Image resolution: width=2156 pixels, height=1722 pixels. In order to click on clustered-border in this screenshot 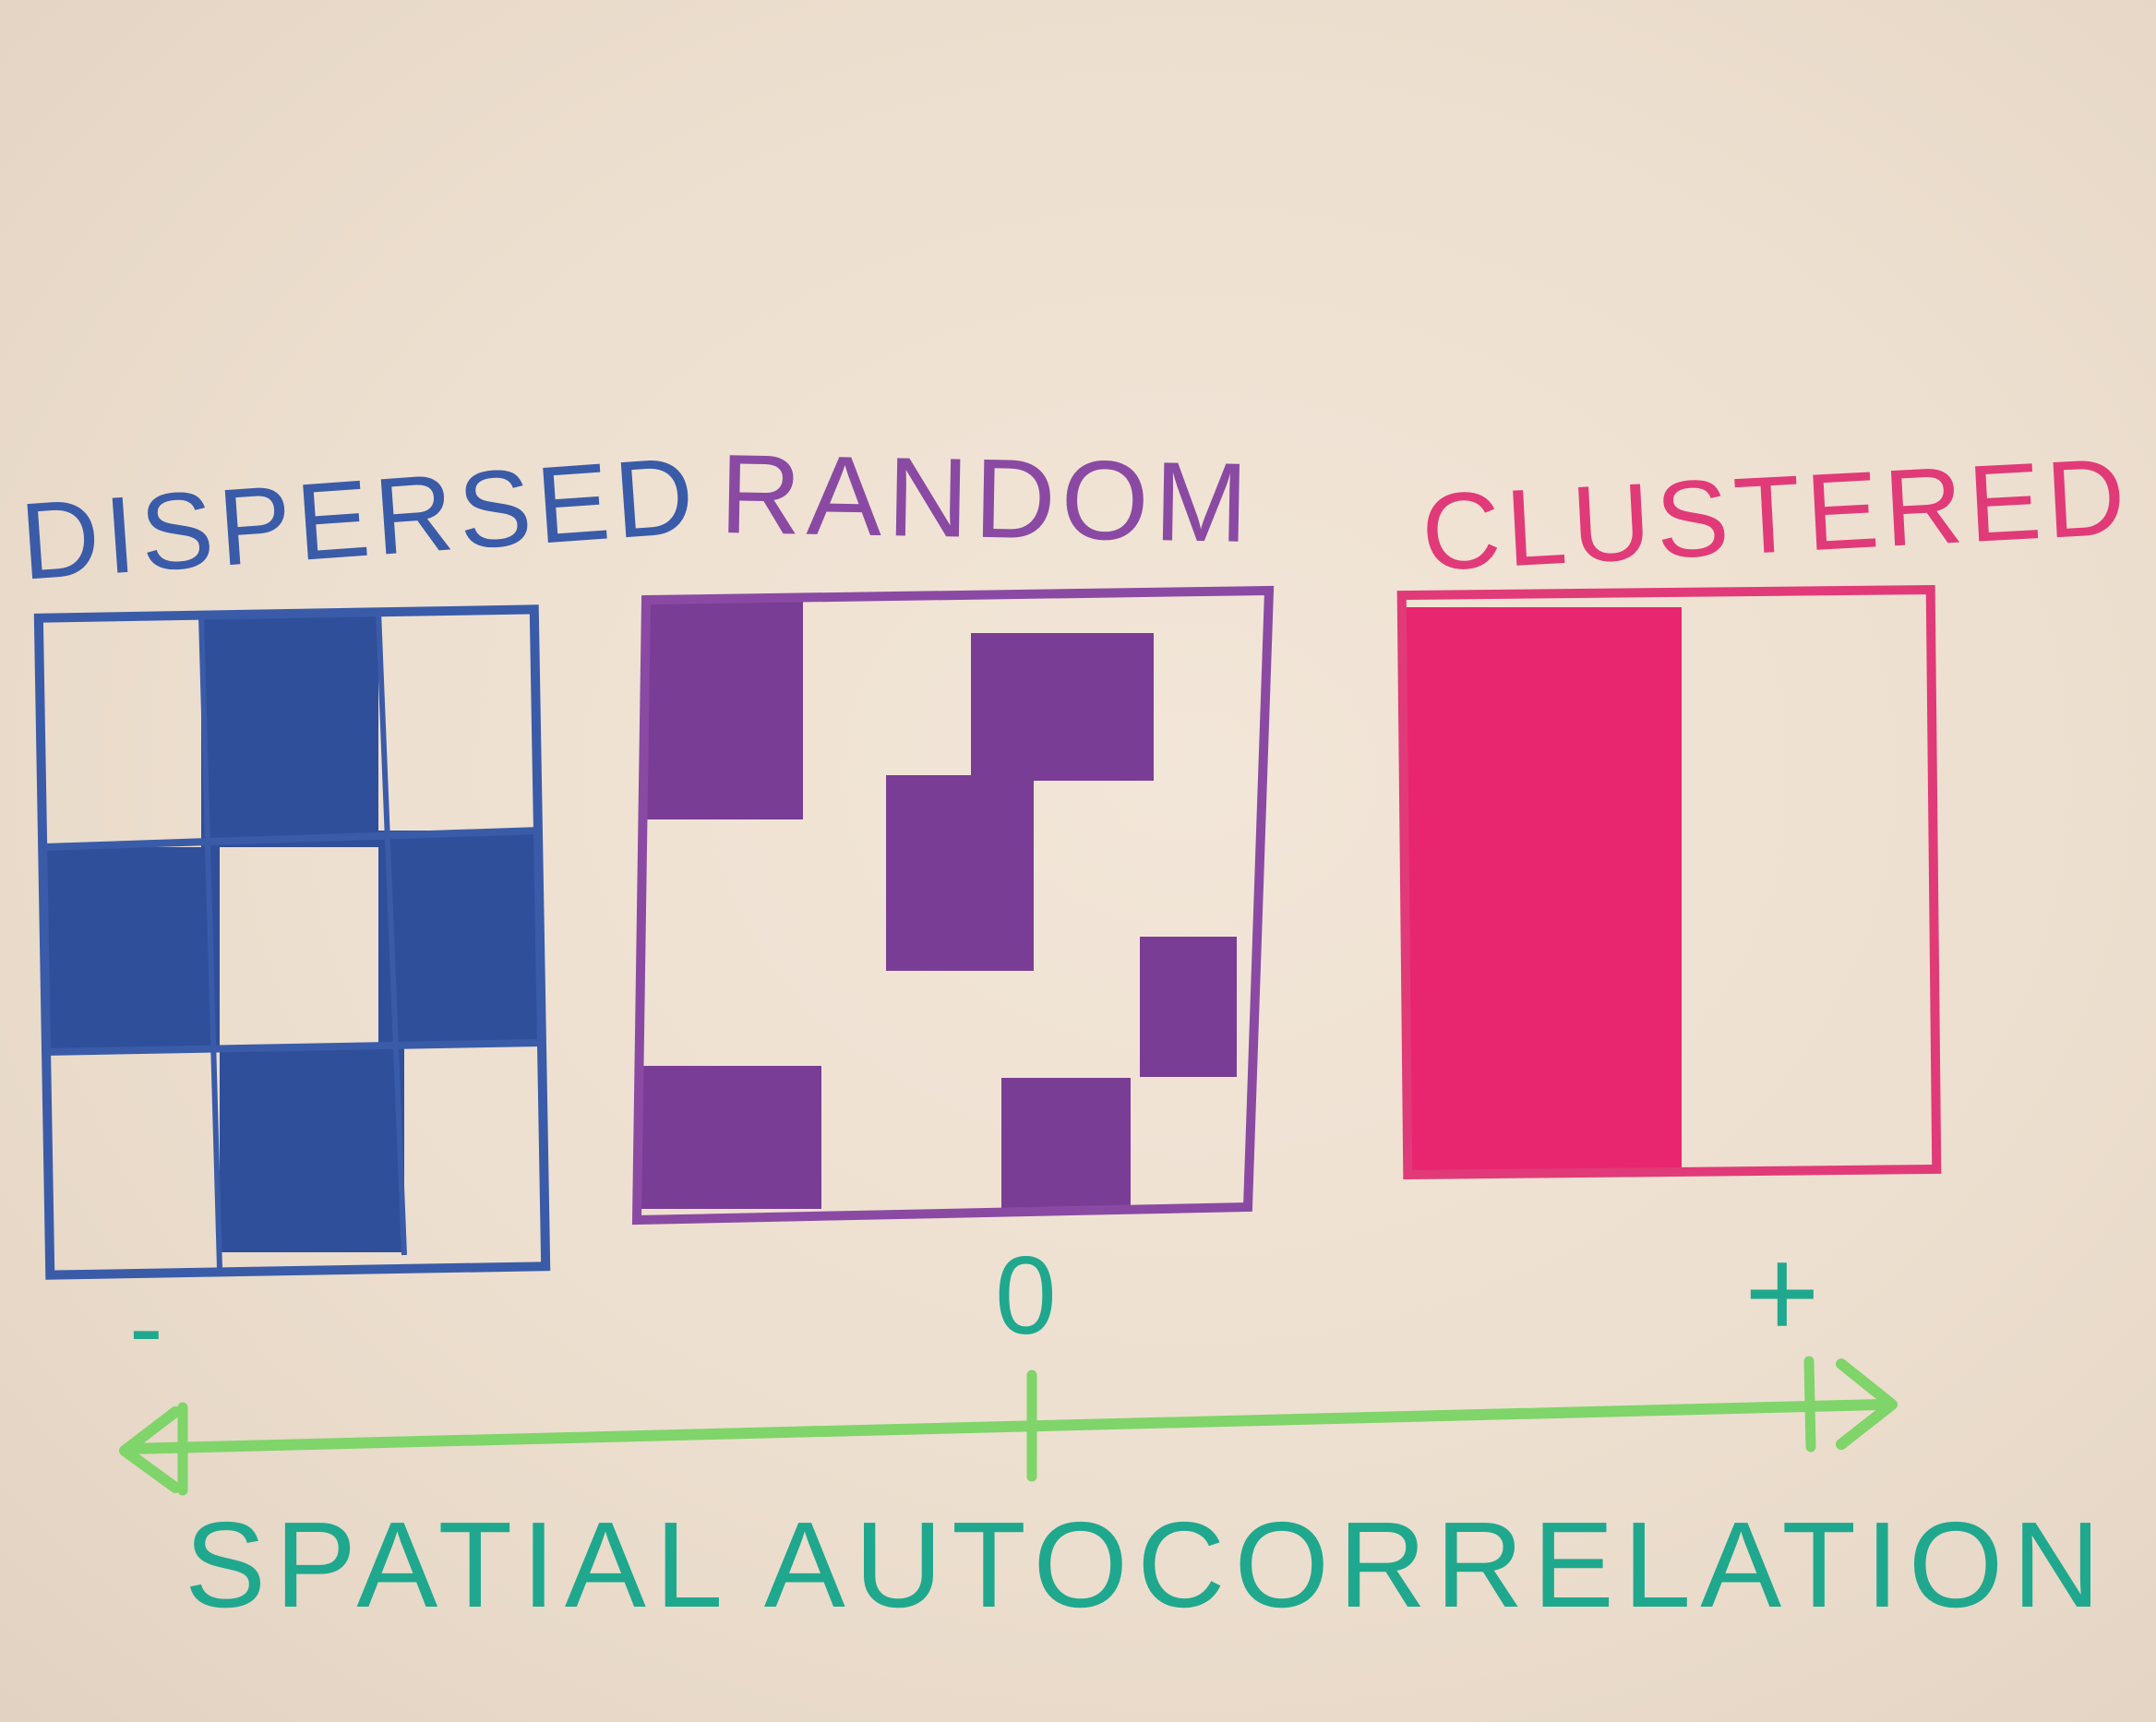, I will do `click(1669, 882)`.